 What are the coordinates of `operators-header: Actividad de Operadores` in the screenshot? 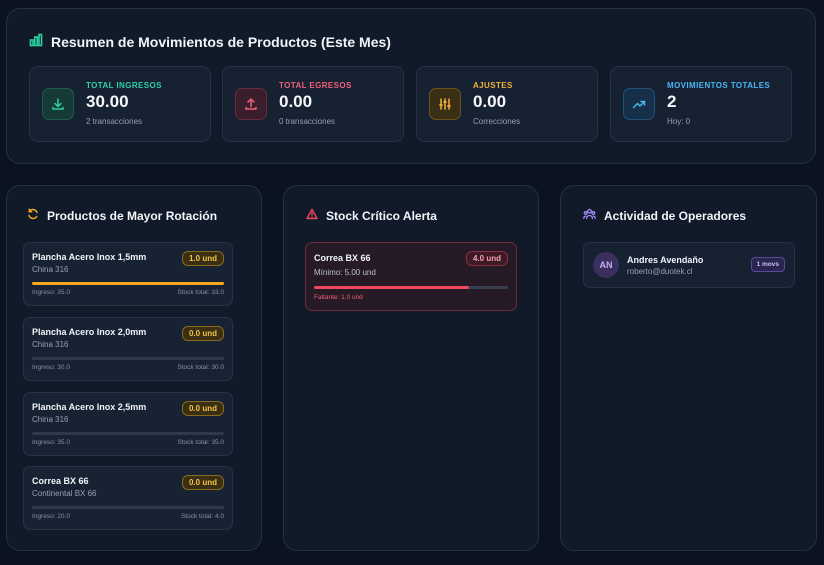 It's located at (664, 215).